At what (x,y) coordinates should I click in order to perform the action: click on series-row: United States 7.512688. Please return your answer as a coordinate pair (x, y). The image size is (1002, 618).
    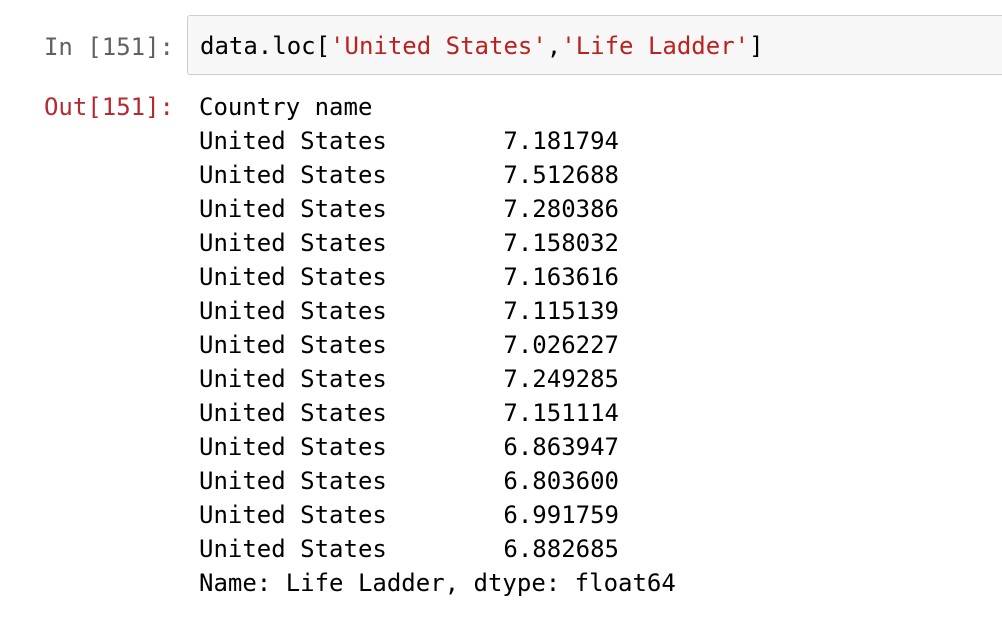
    Looking at the image, I should click on (594, 175).